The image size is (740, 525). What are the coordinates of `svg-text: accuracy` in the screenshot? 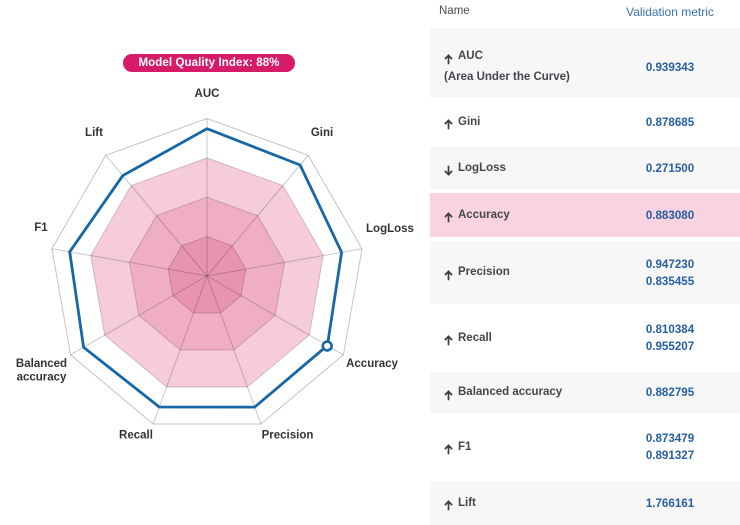 It's located at (42, 378).